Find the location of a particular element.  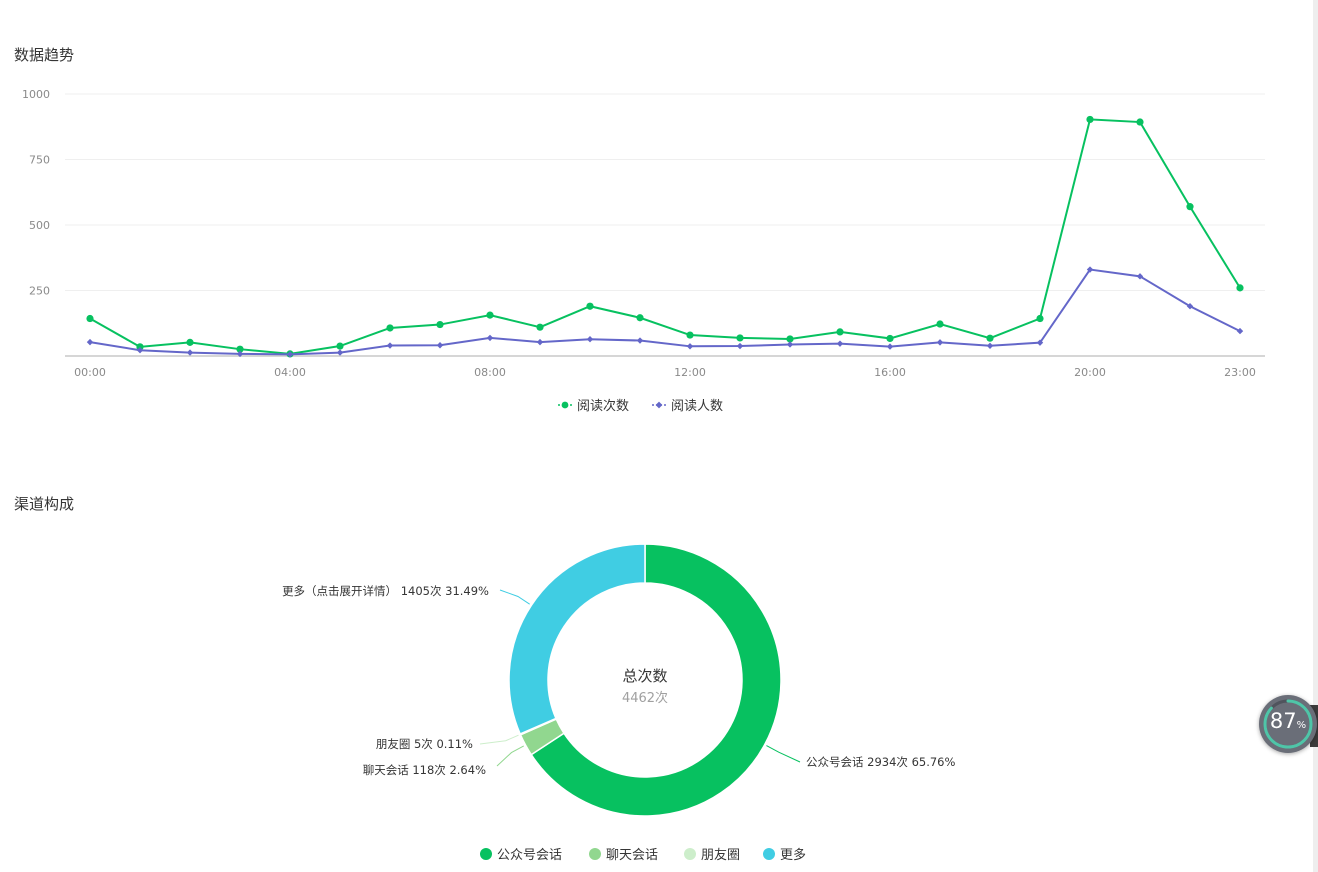

legend-label: 更多 is located at coordinates (793, 855).